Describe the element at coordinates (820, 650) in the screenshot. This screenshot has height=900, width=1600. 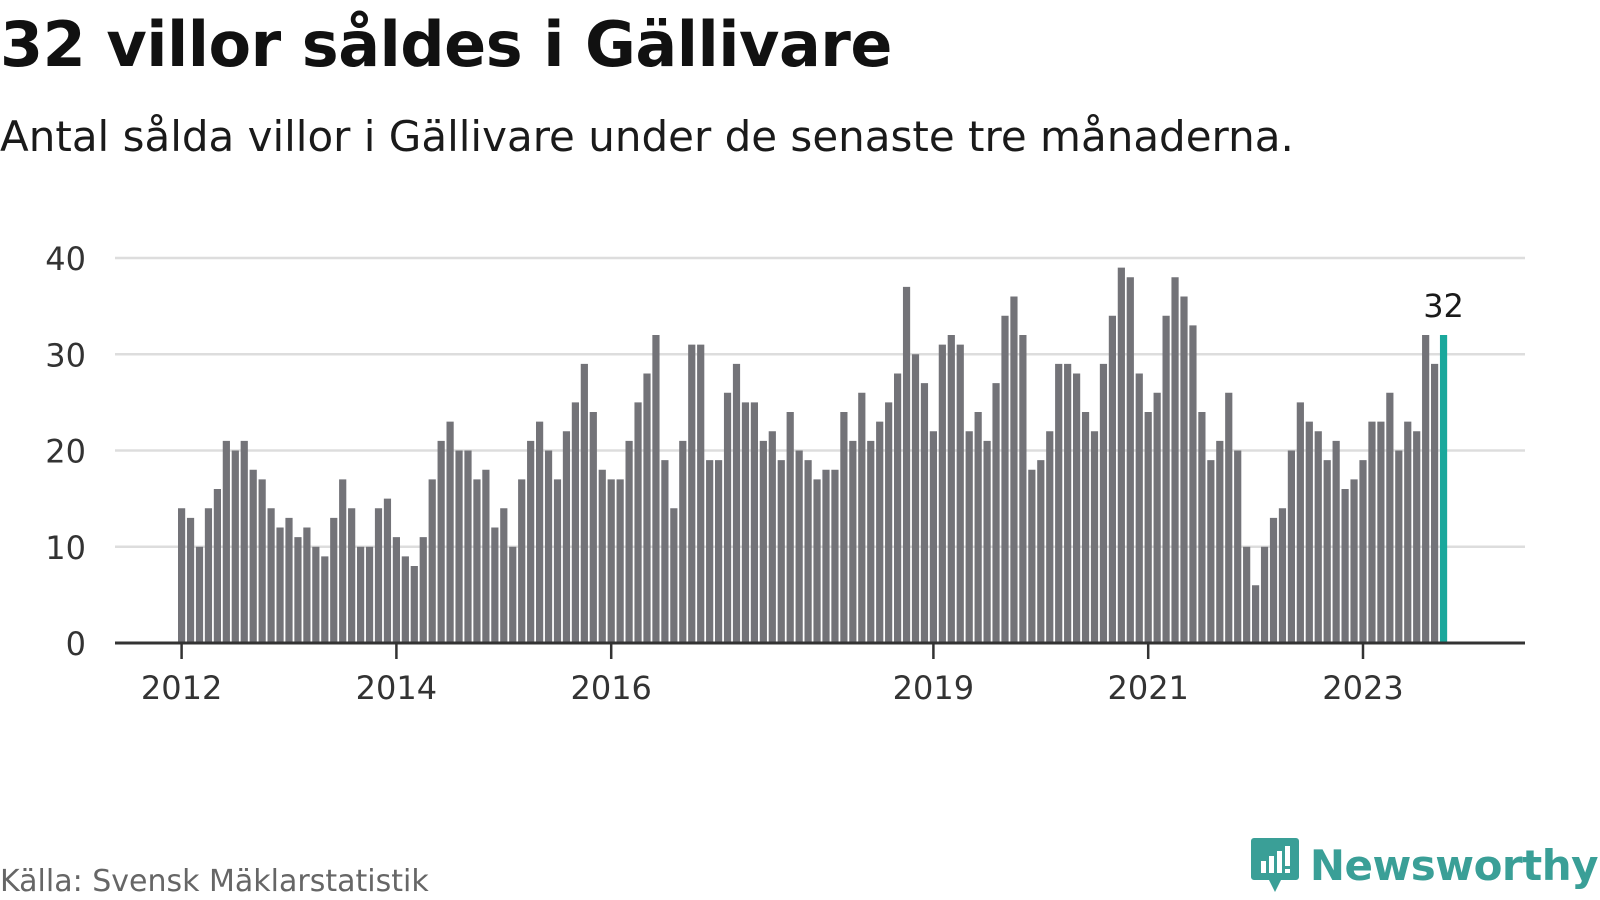
I see `axes` at that location.